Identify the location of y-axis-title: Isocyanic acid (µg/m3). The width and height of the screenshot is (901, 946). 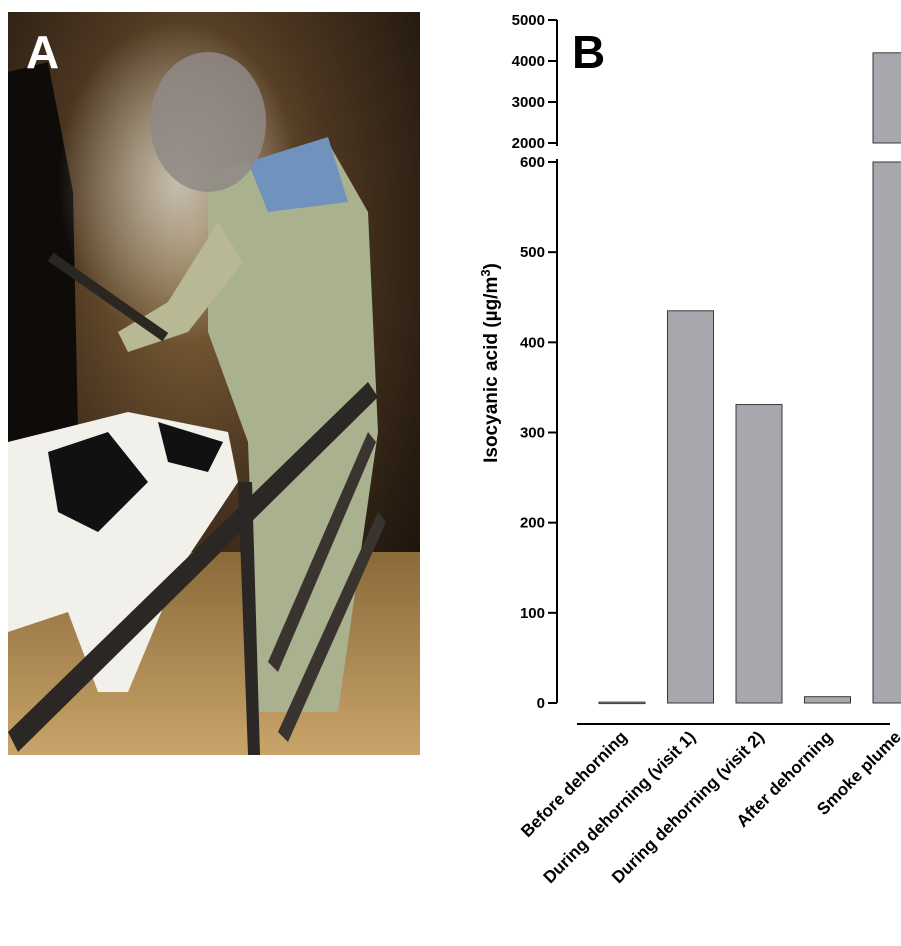
(490, 363).